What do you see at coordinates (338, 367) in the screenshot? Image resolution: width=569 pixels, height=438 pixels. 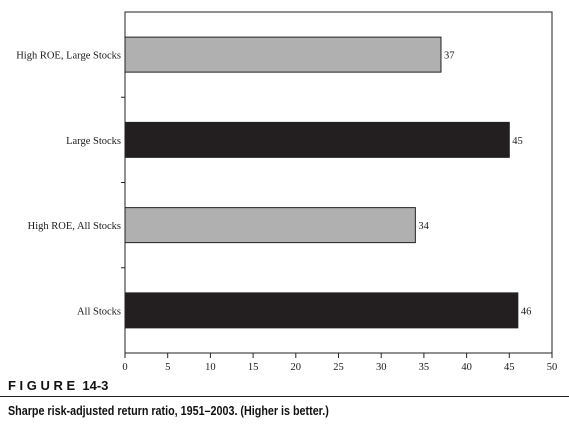 I see `x-tick-label: 25` at bounding box center [338, 367].